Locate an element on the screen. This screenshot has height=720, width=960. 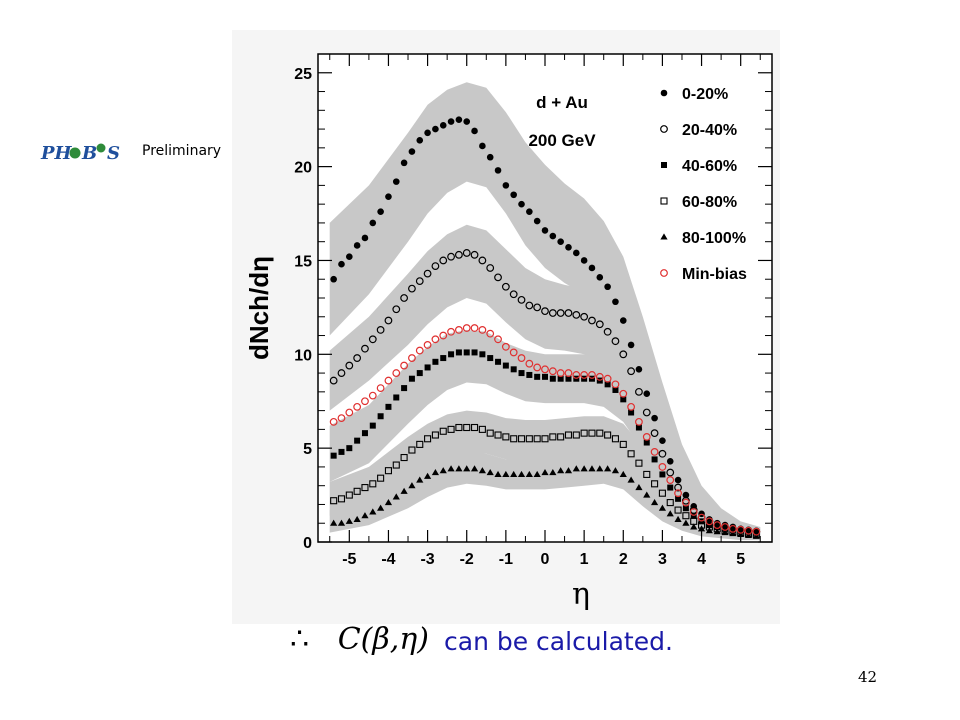
legend-label: 80-100% is located at coordinates (714, 238).